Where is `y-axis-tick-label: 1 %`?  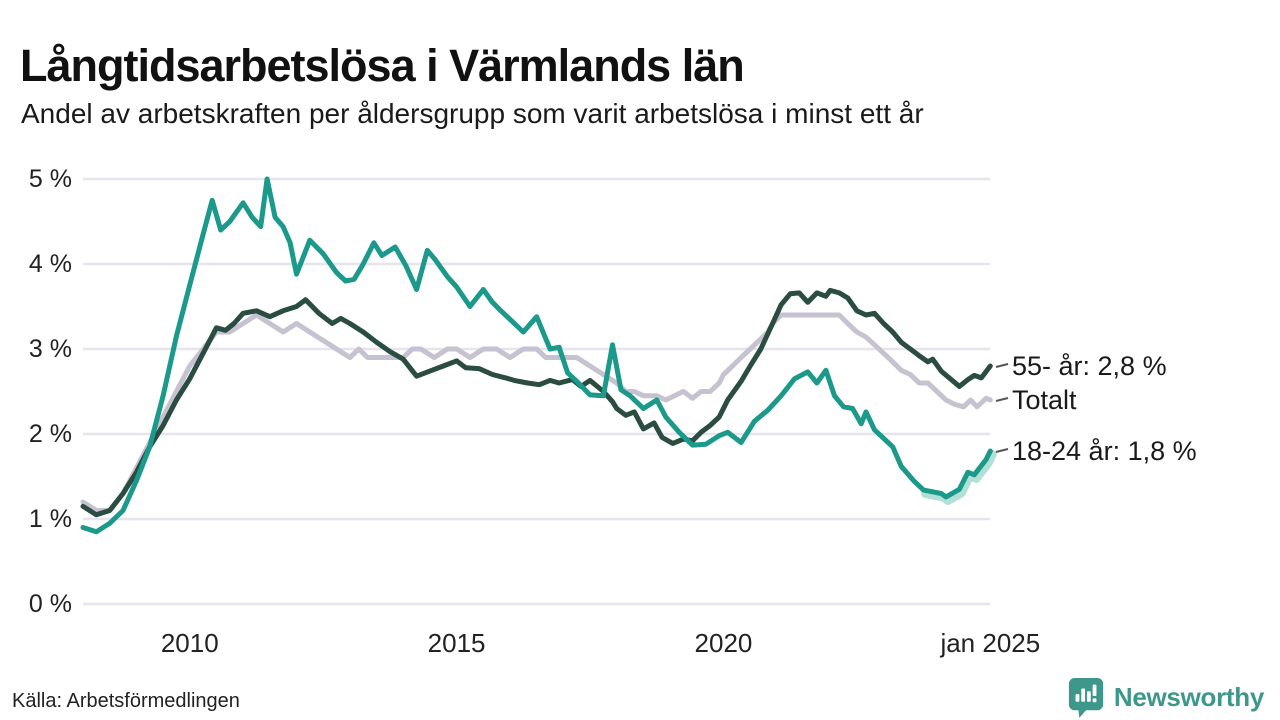 y-axis-tick-label: 1 % is located at coordinates (50, 519).